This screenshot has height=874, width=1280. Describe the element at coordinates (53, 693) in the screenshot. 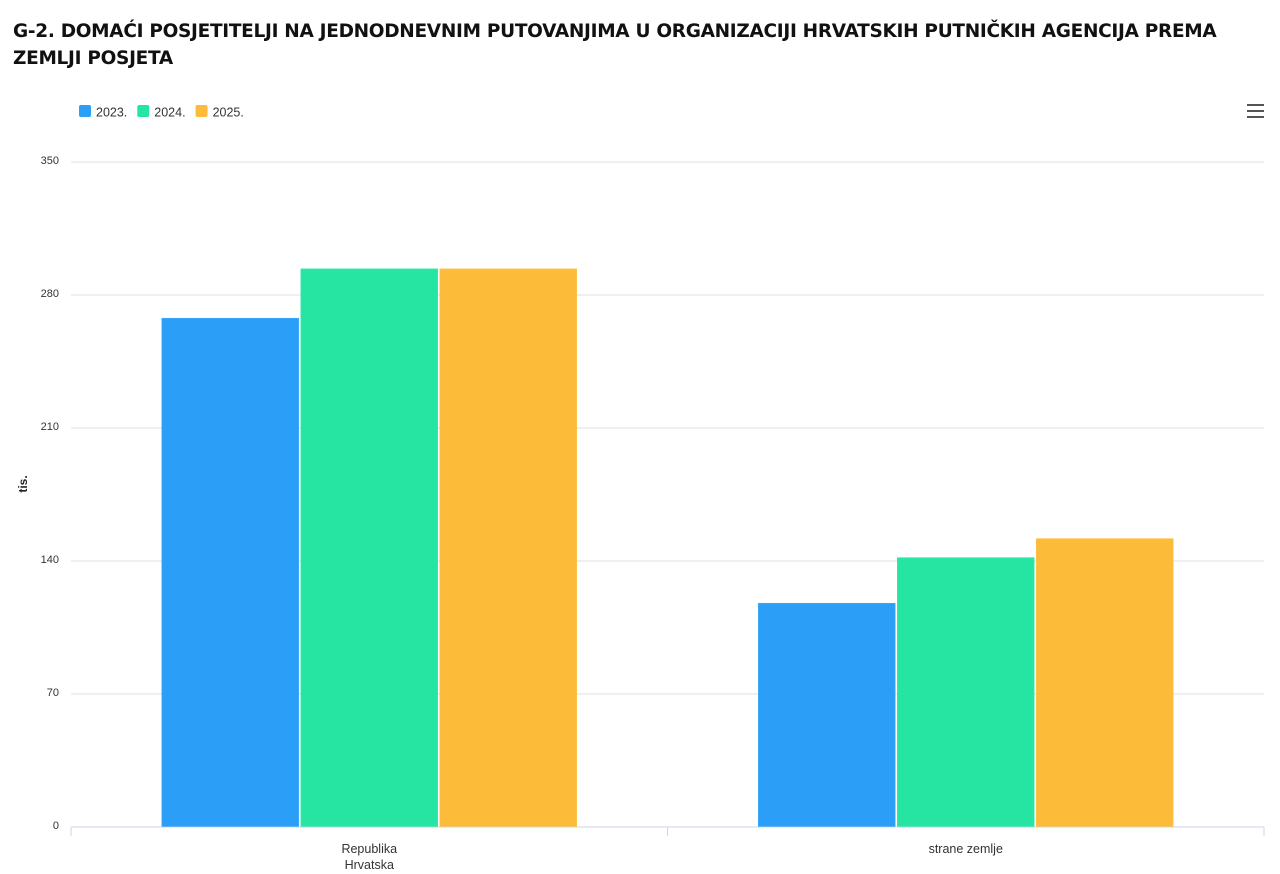

I see `y-tick-label: 70` at that location.